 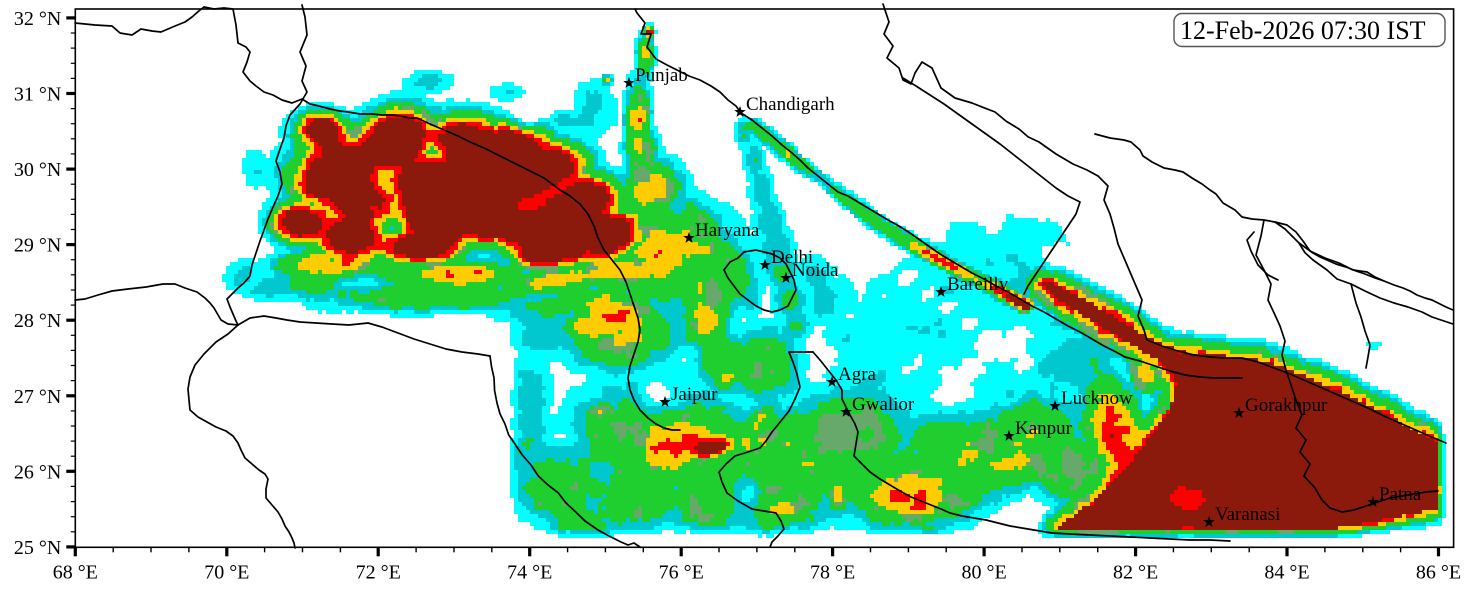 I want to click on svg-text: Delhi, so click(x=792, y=257).